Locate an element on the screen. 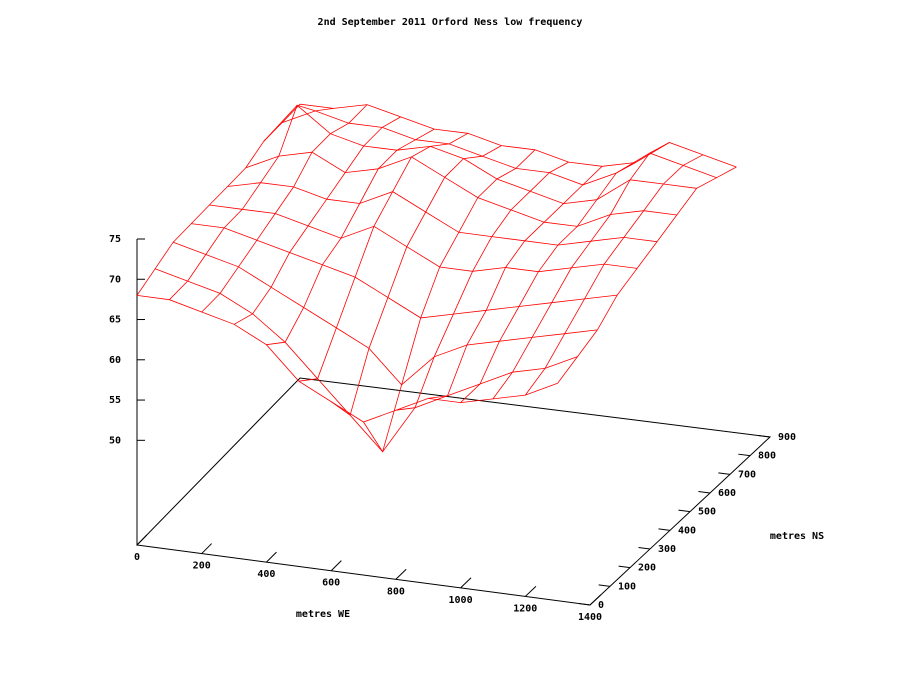  z-tick-label: 75 is located at coordinates (115, 239).